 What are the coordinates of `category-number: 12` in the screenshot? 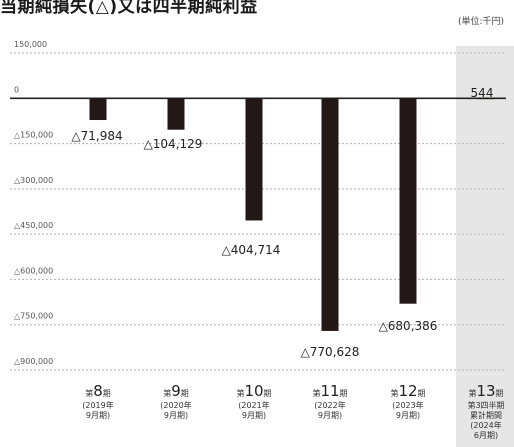 It's located at (407, 391).